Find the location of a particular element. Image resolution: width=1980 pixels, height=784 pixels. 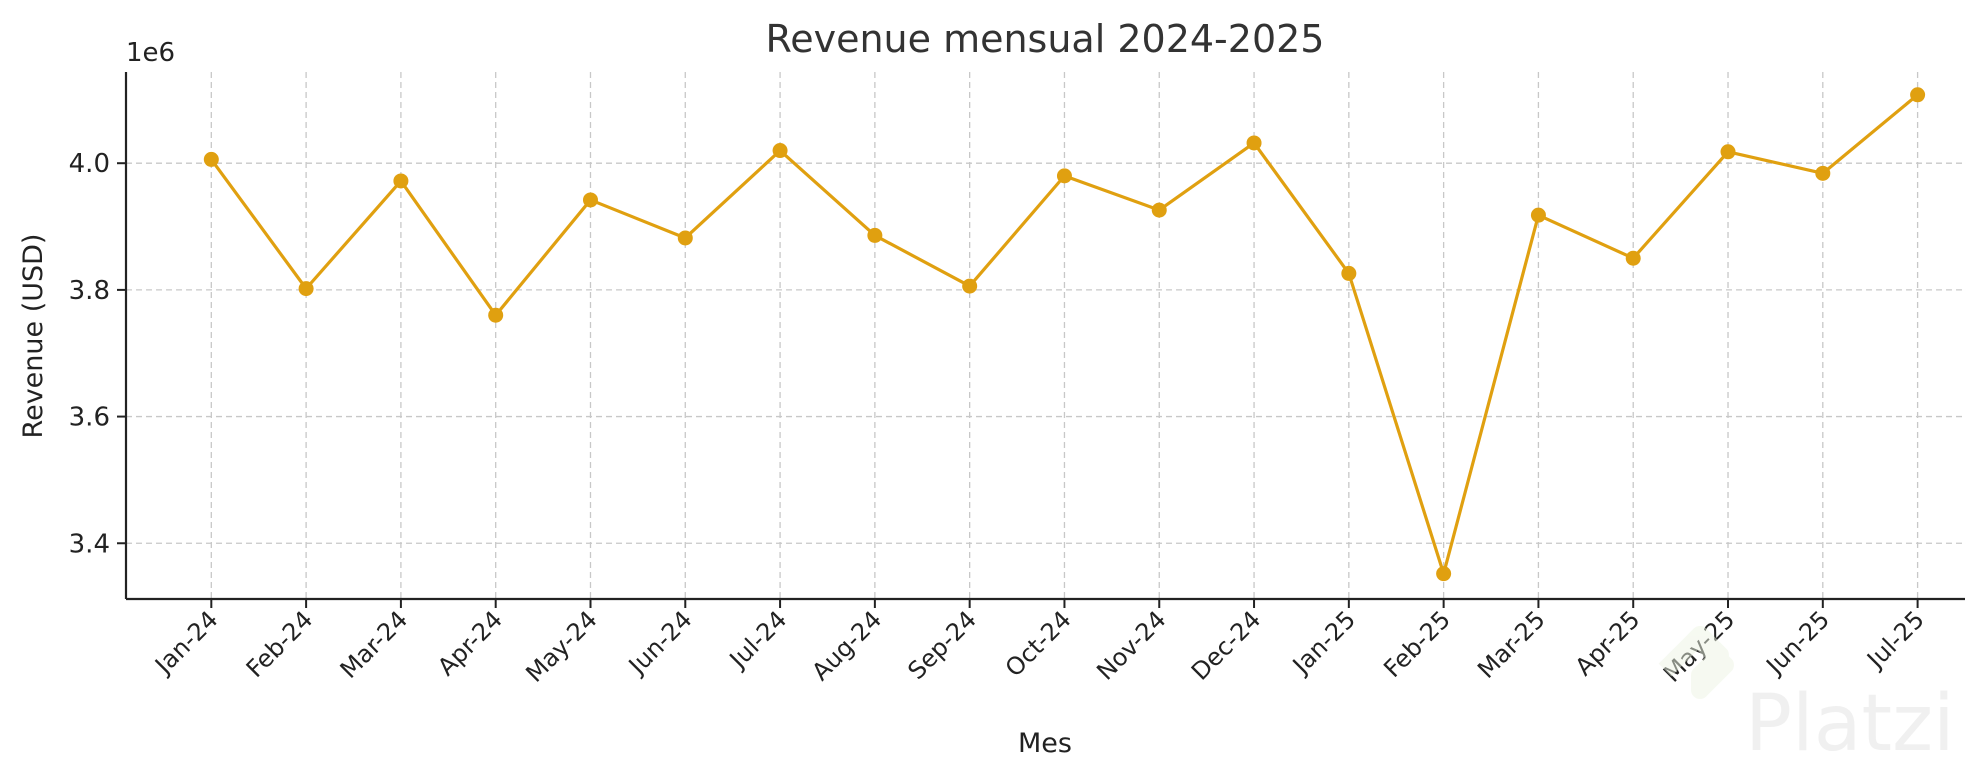

x-tick-label: Jan-24 is located at coordinates (185, 642).